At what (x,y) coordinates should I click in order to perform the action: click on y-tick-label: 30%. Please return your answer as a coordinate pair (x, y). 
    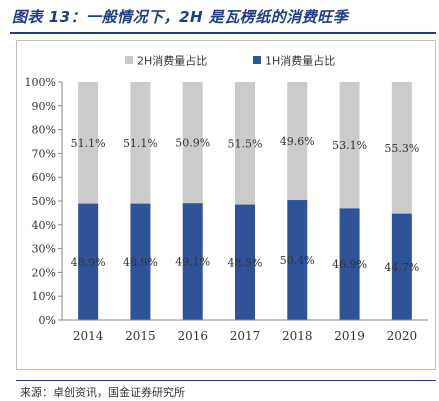
    Looking at the image, I should click on (44, 249).